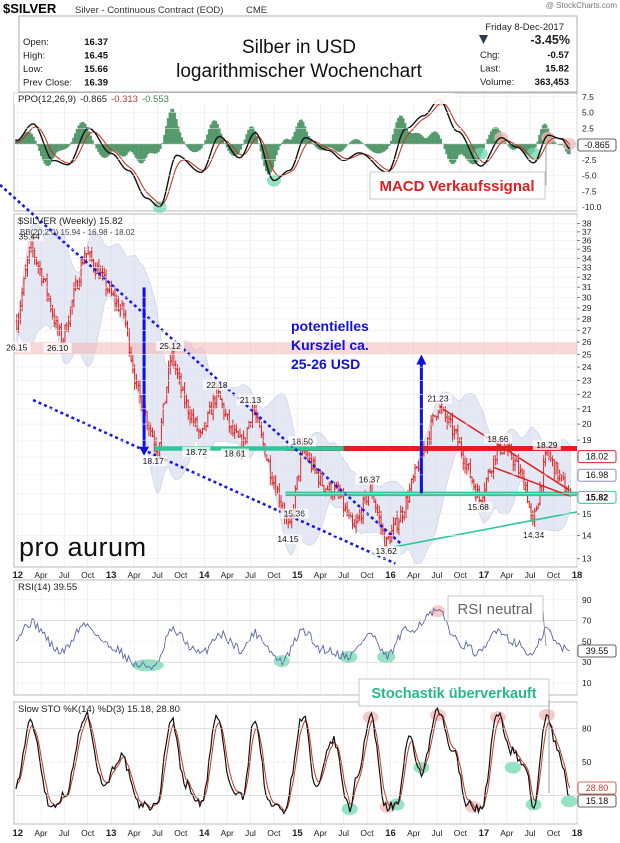 This screenshot has width=620, height=843. I want to click on y-tick-label: -10.0, so click(592, 207).